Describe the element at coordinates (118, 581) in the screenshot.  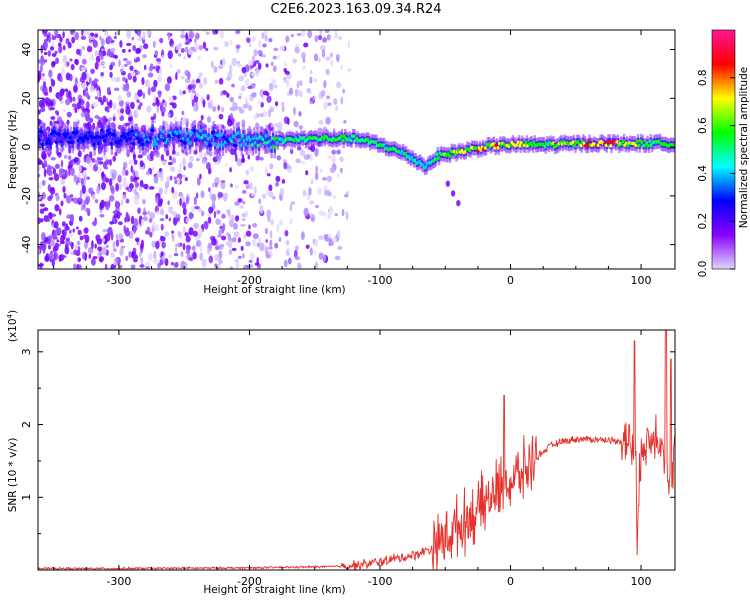
I see `snr-x-tick-label: -300` at that location.